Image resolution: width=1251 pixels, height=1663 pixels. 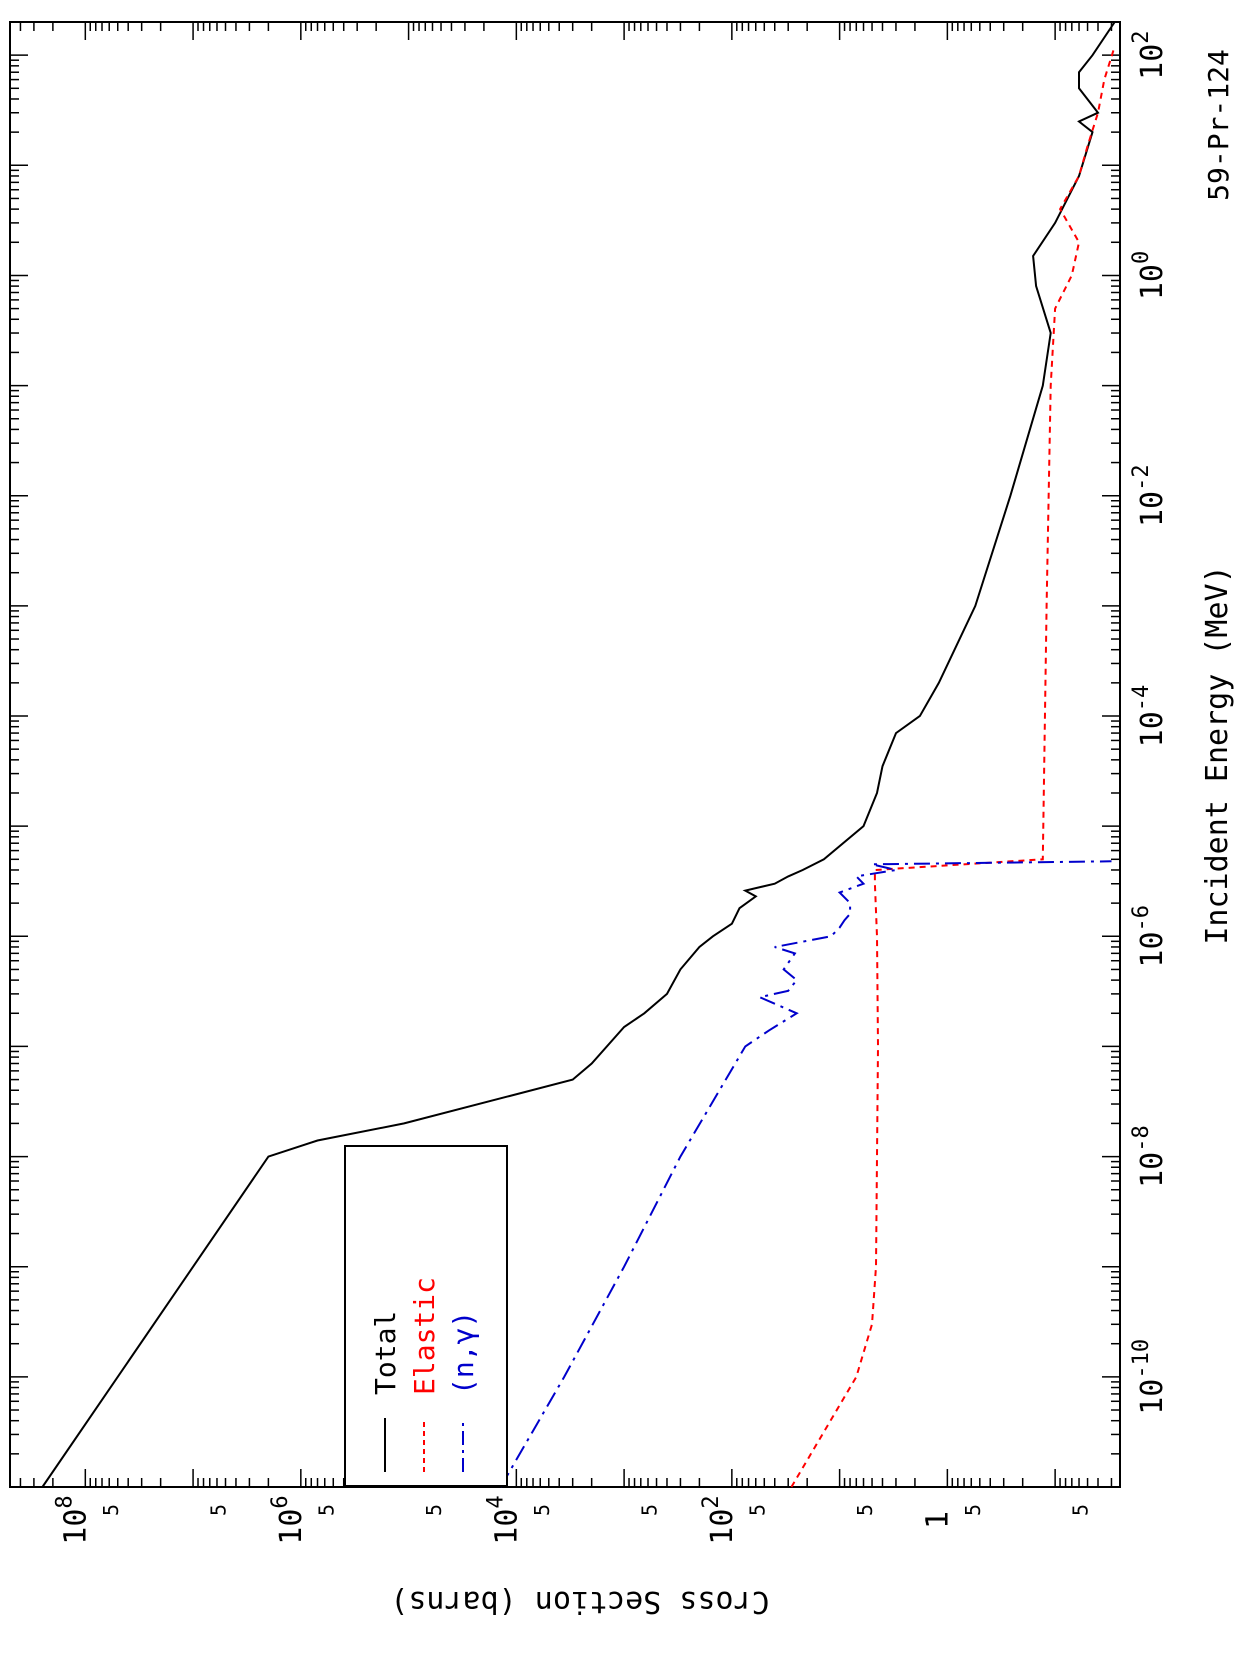 I want to click on y-tick-label: 108, so click(x=72, y=1519).